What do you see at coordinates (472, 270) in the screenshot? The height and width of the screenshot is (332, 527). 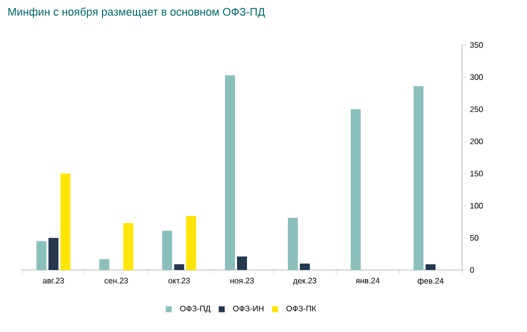 I see `y-tick-label: 0` at bounding box center [472, 270].